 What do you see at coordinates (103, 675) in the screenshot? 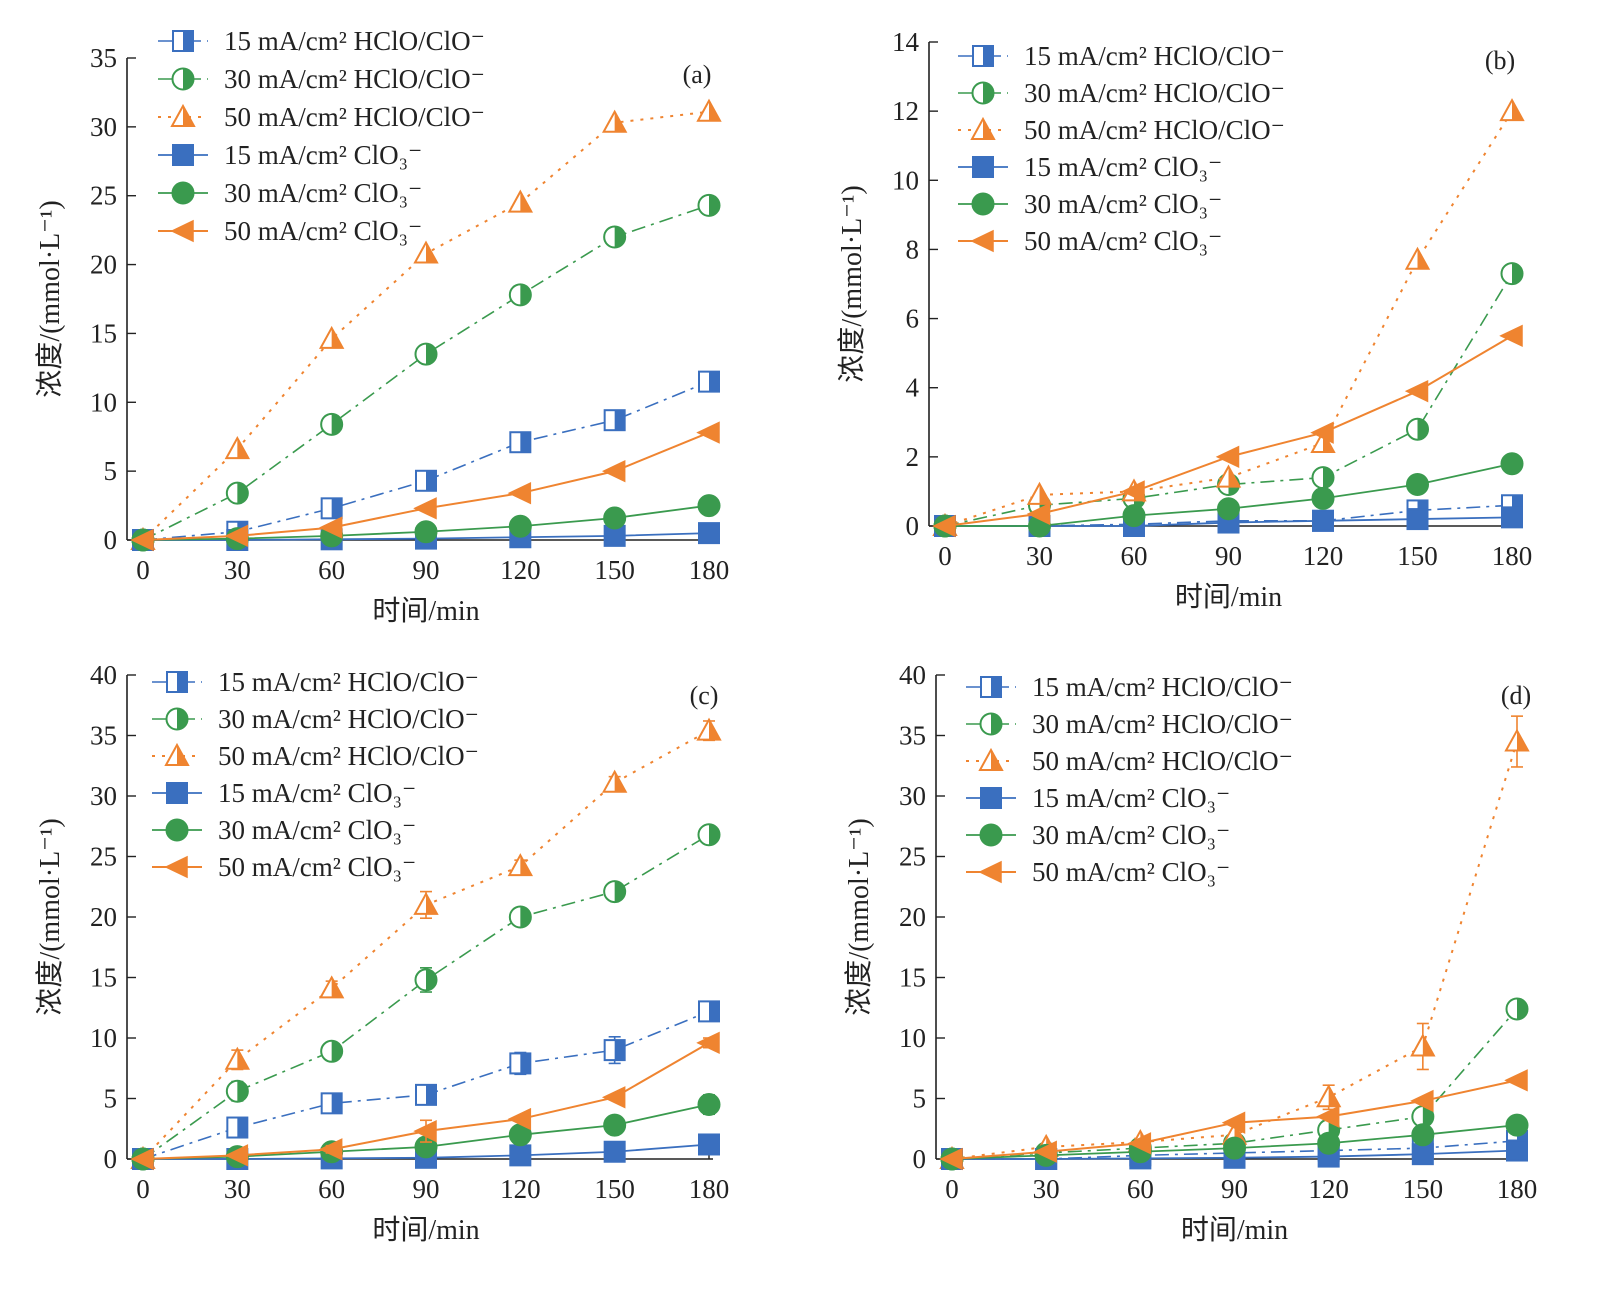
I see `y-tick-label: 40` at bounding box center [103, 675].